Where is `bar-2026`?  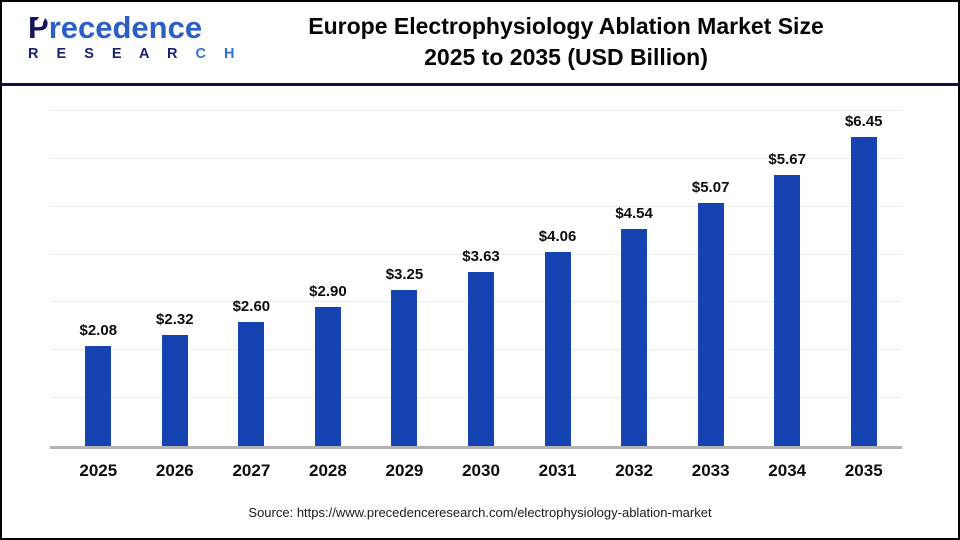 bar-2026 is located at coordinates (174, 390).